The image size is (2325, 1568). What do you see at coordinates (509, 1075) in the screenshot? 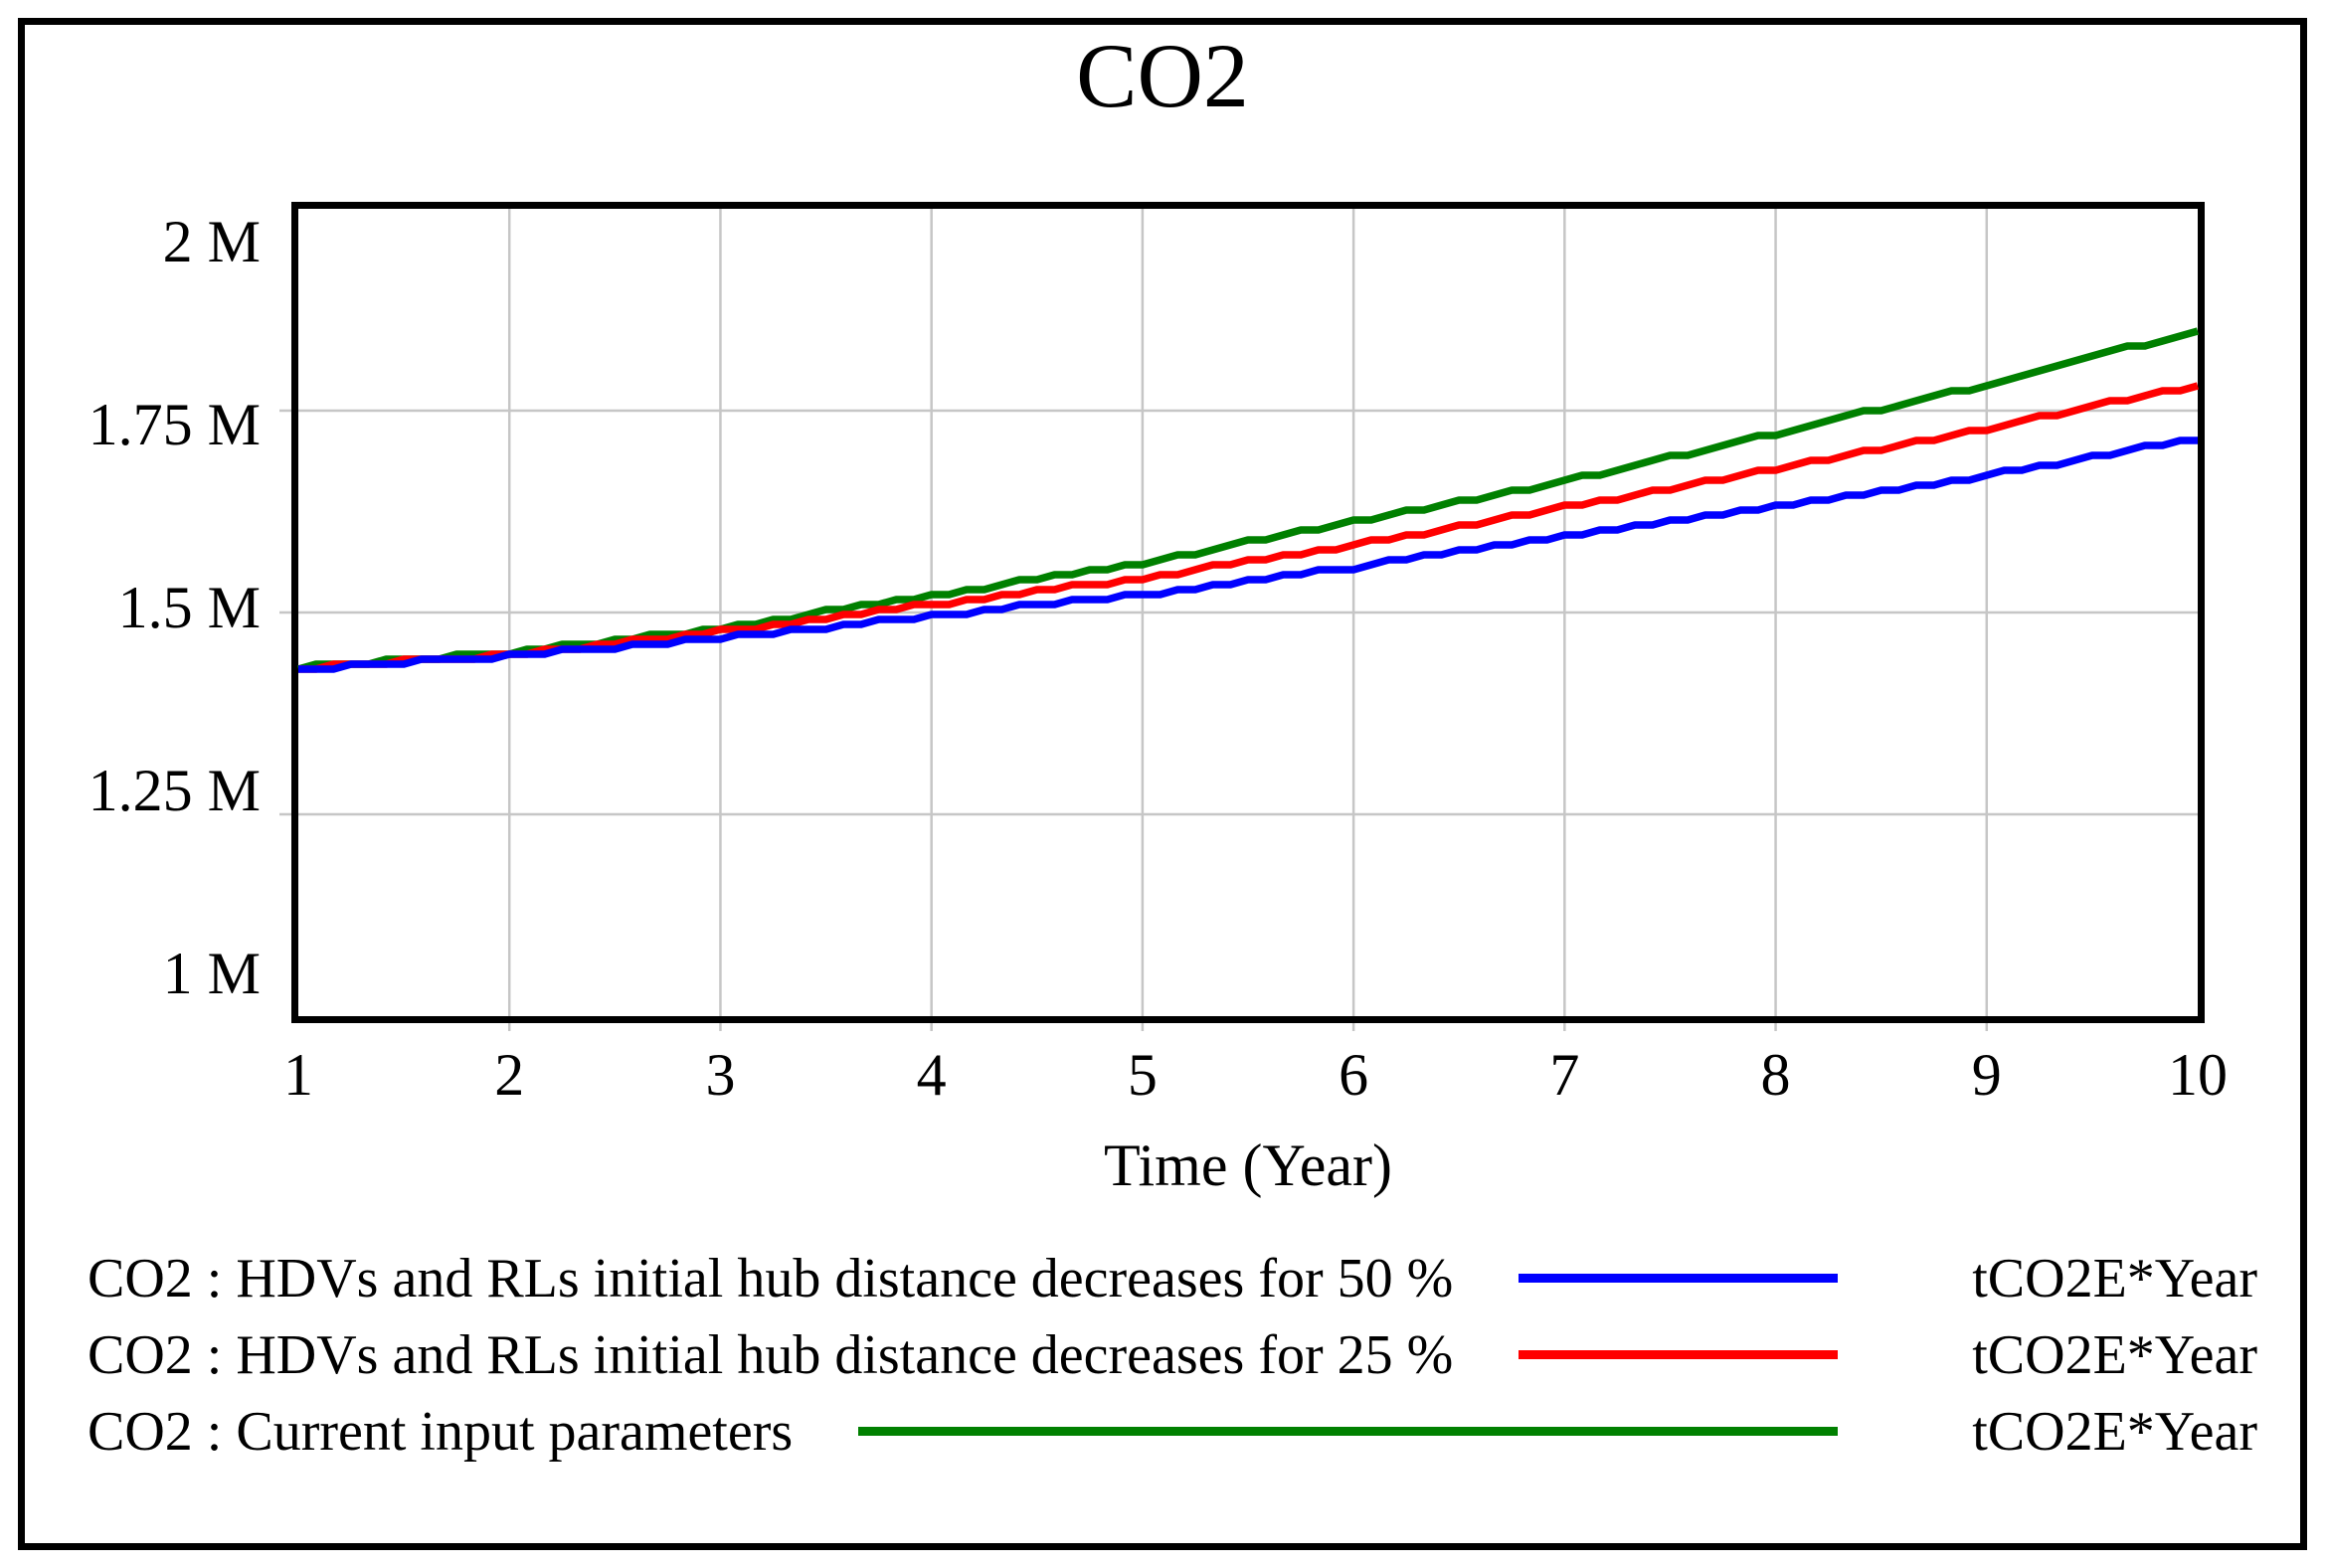
I see `x-tick-label: 2` at bounding box center [509, 1075].